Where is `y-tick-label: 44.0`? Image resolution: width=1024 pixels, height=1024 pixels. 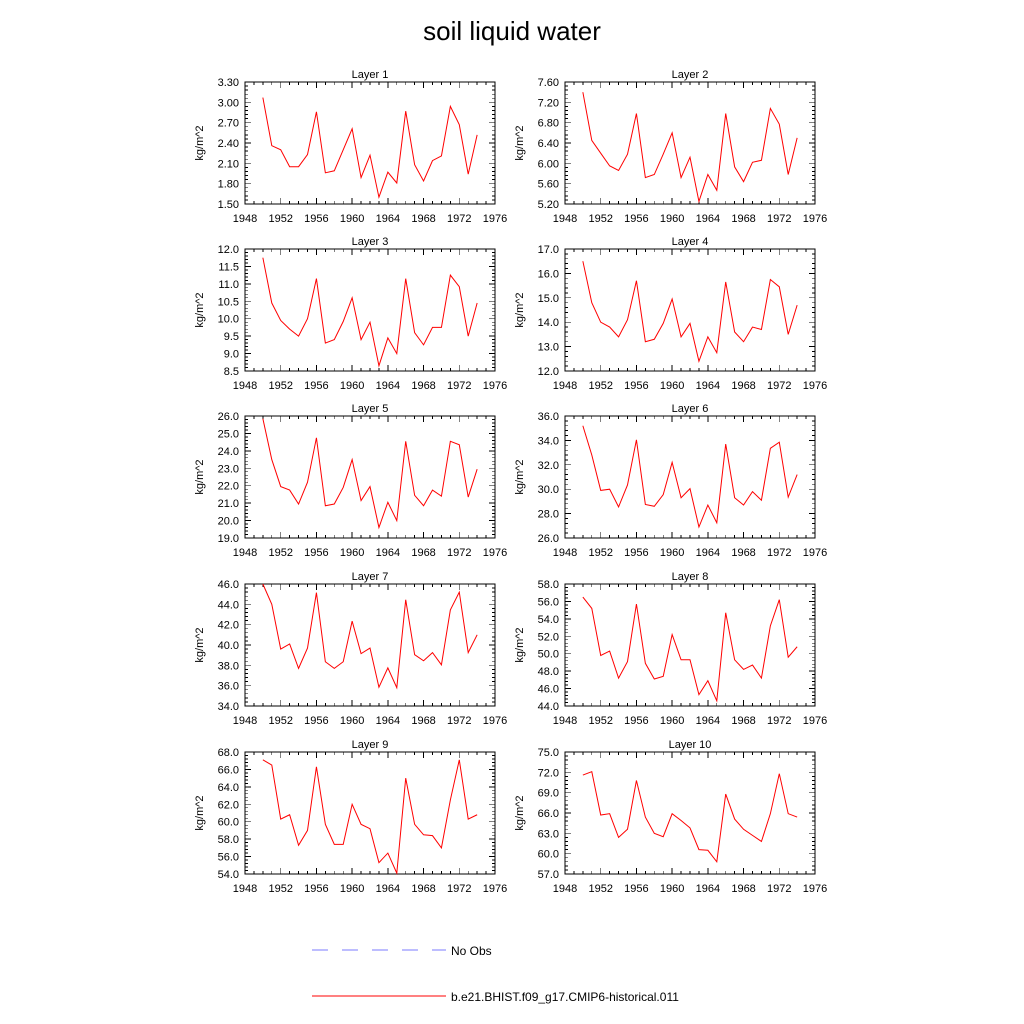
y-tick-label: 44.0 is located at coordinates (228, 605).